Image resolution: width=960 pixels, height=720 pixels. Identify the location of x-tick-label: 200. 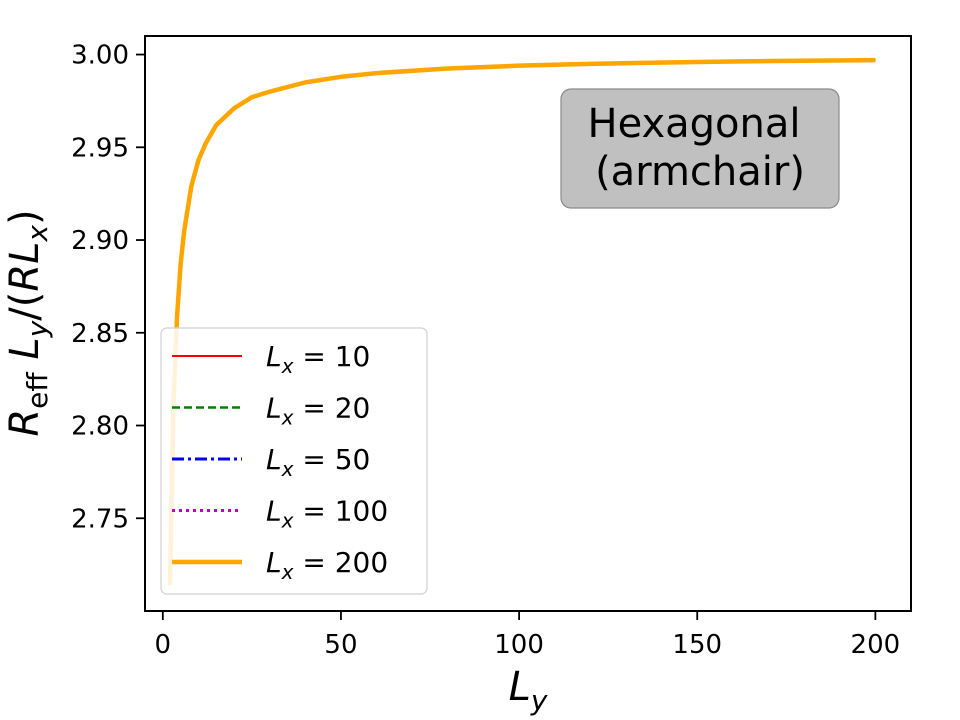
(876, 645).